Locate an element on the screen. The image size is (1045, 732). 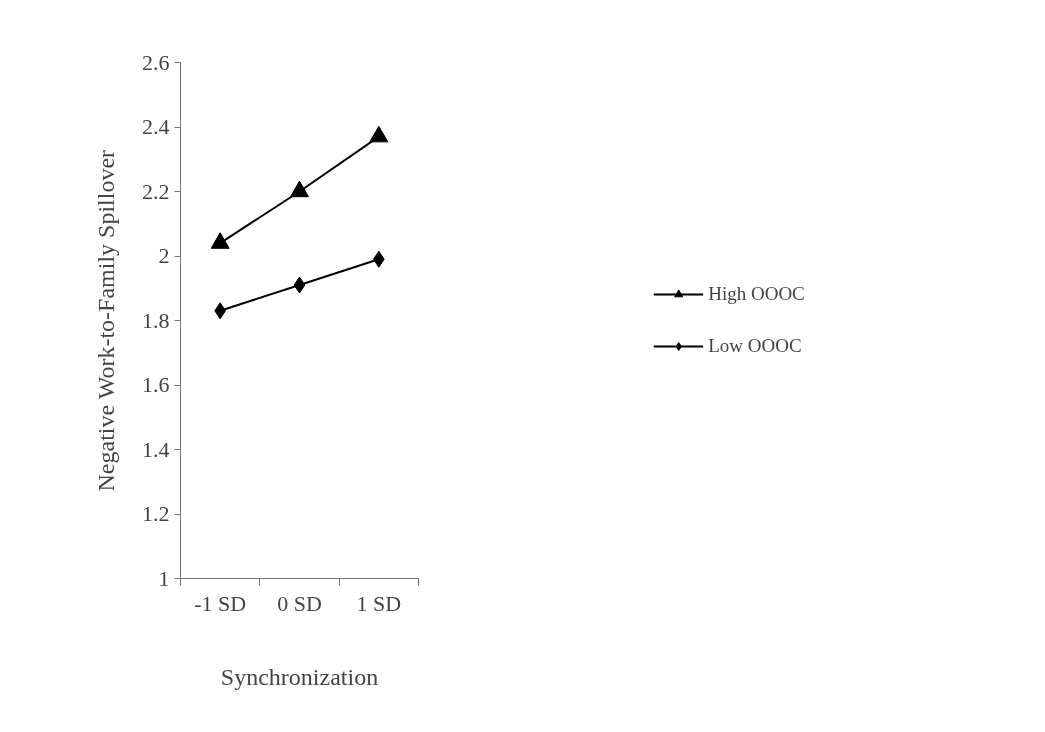
y-tick-label: 1.8 is located at coordinates (156, 320).